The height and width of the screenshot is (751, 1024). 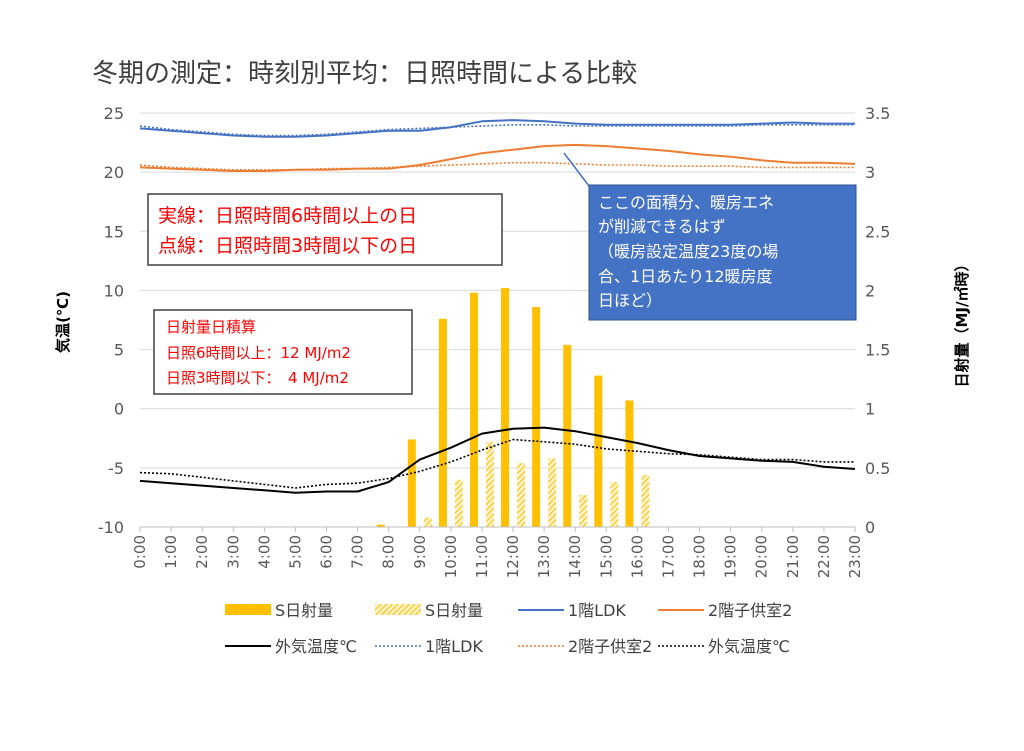 I want to click on x-tick-label: 18:00, so click(x=700, y=556).